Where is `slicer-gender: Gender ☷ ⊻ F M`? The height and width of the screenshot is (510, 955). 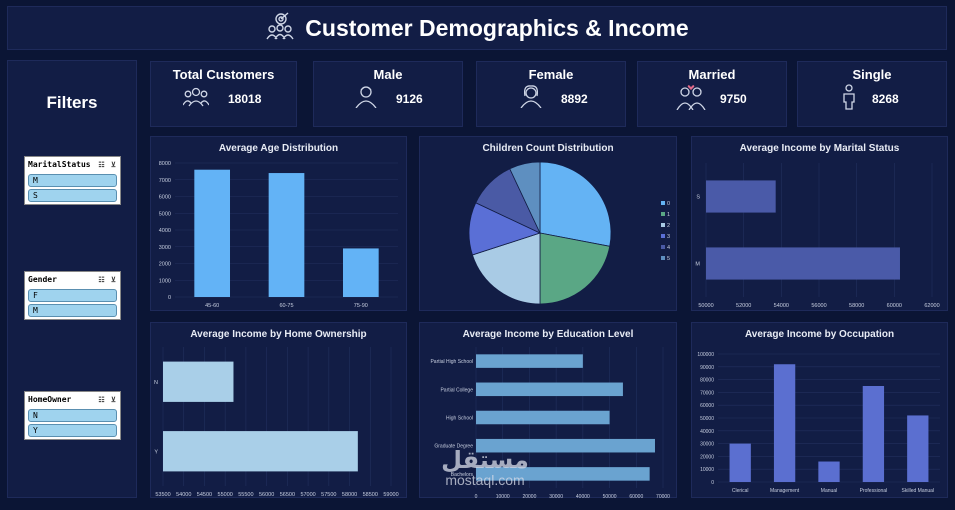
slicer-gender: Gender ☷ ⊻ F M is located at coordinates (72, 295).